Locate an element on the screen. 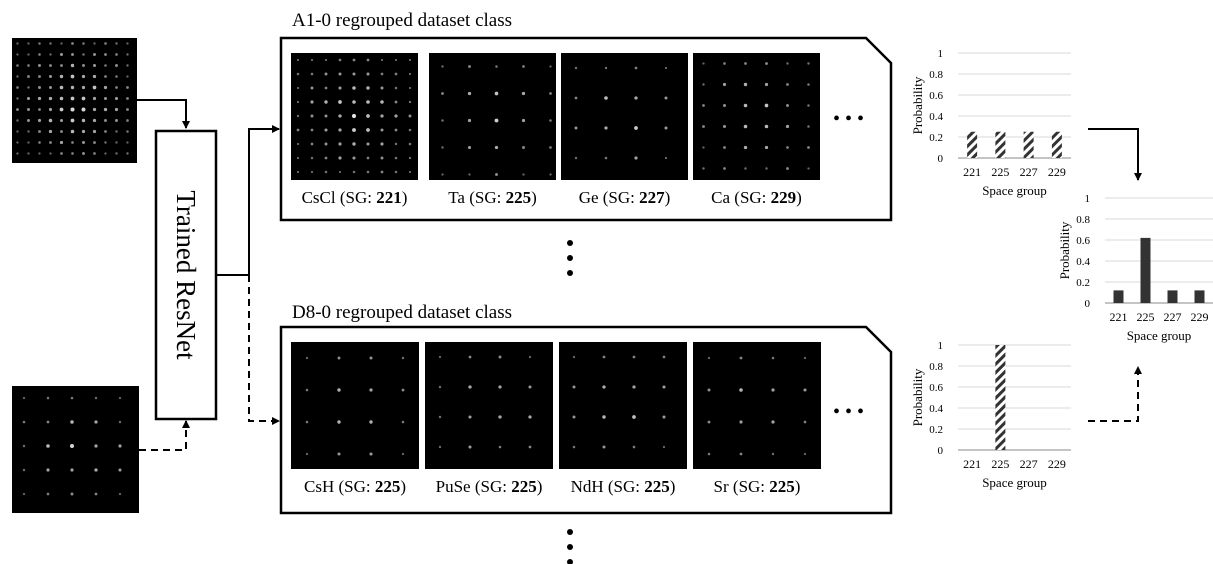  arrow-input-bottom-dashed is located at coordinates (164, 435).